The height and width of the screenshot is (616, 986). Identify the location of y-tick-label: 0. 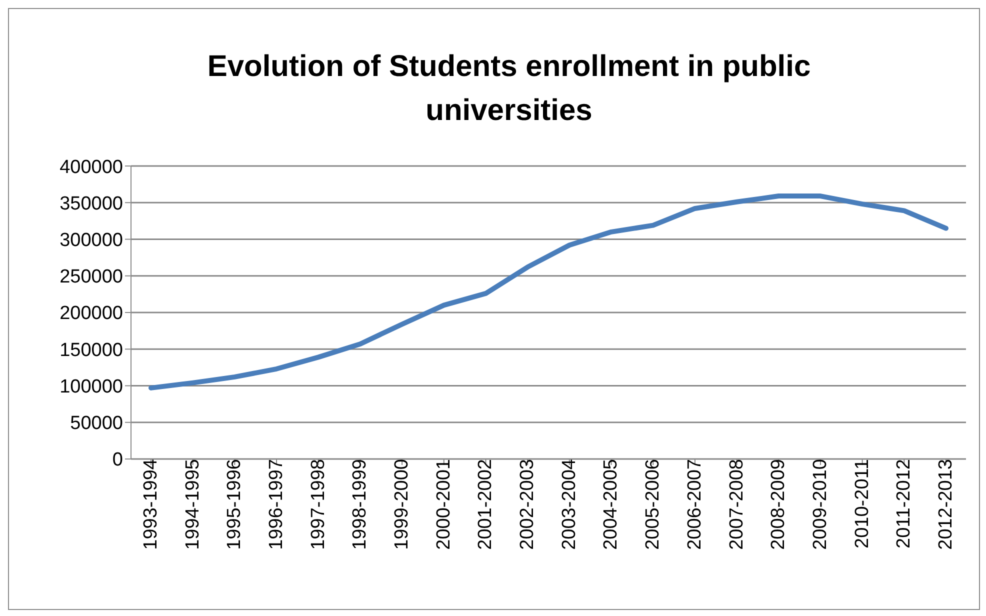
(117, 460).